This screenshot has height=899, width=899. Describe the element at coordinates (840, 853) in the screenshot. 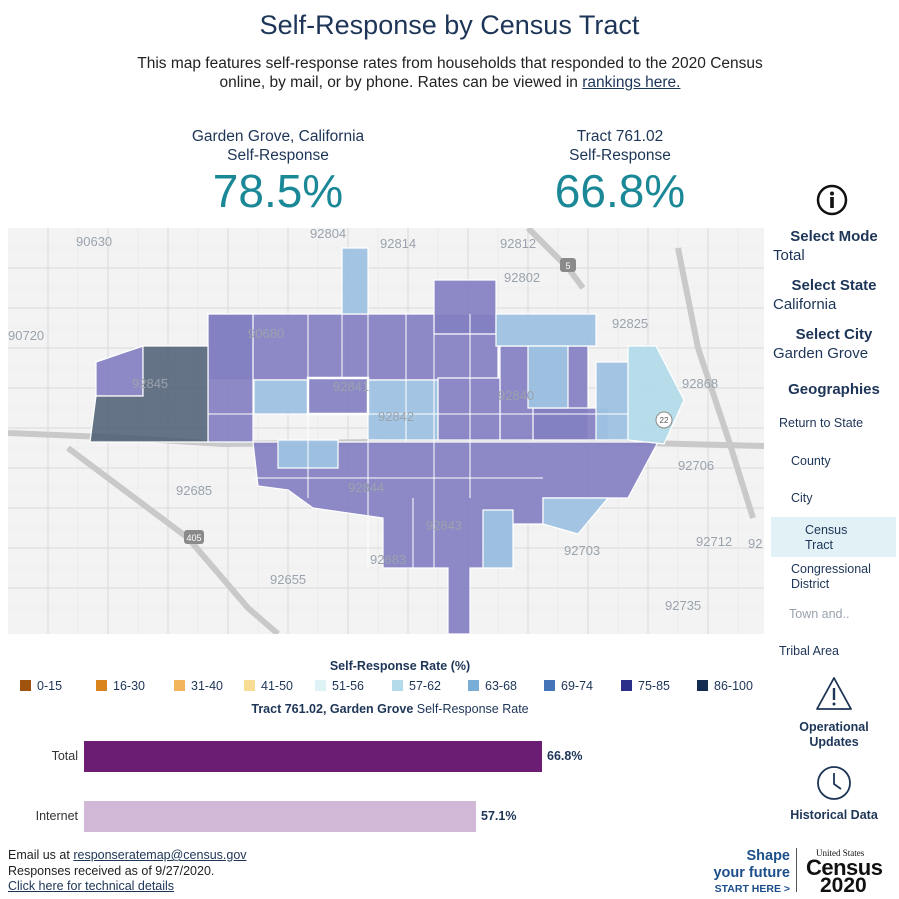

I see `brand-united-states: United States` at that location.